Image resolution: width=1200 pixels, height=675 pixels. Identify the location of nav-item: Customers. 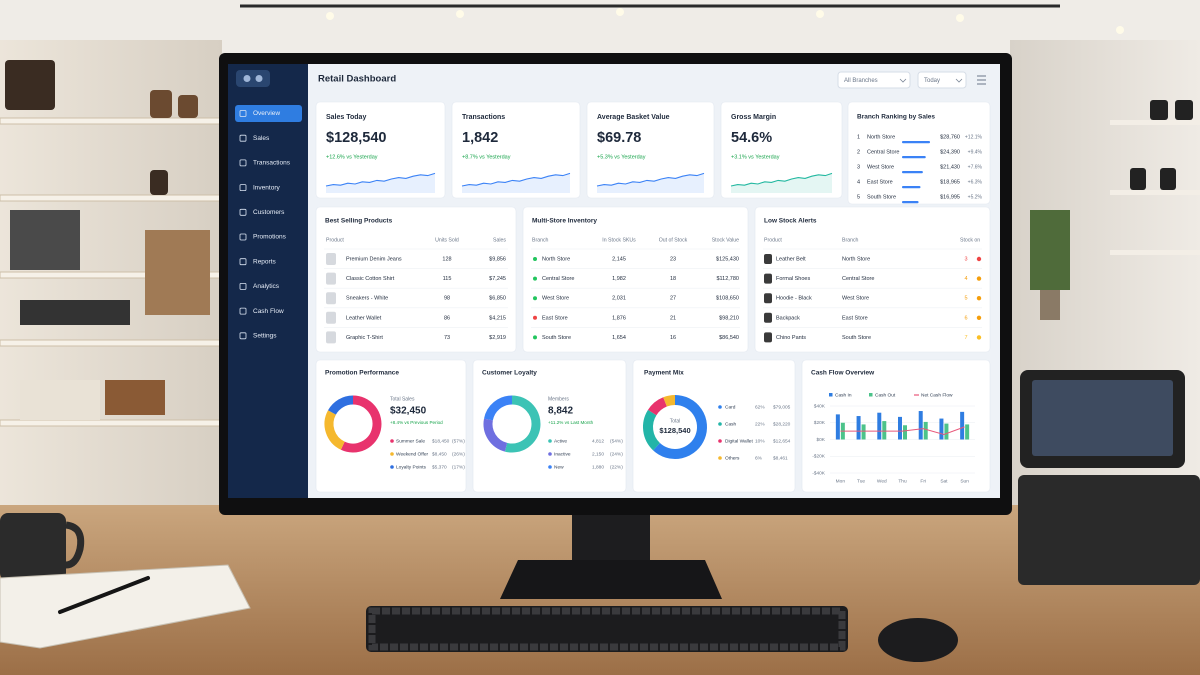
(269, 212).